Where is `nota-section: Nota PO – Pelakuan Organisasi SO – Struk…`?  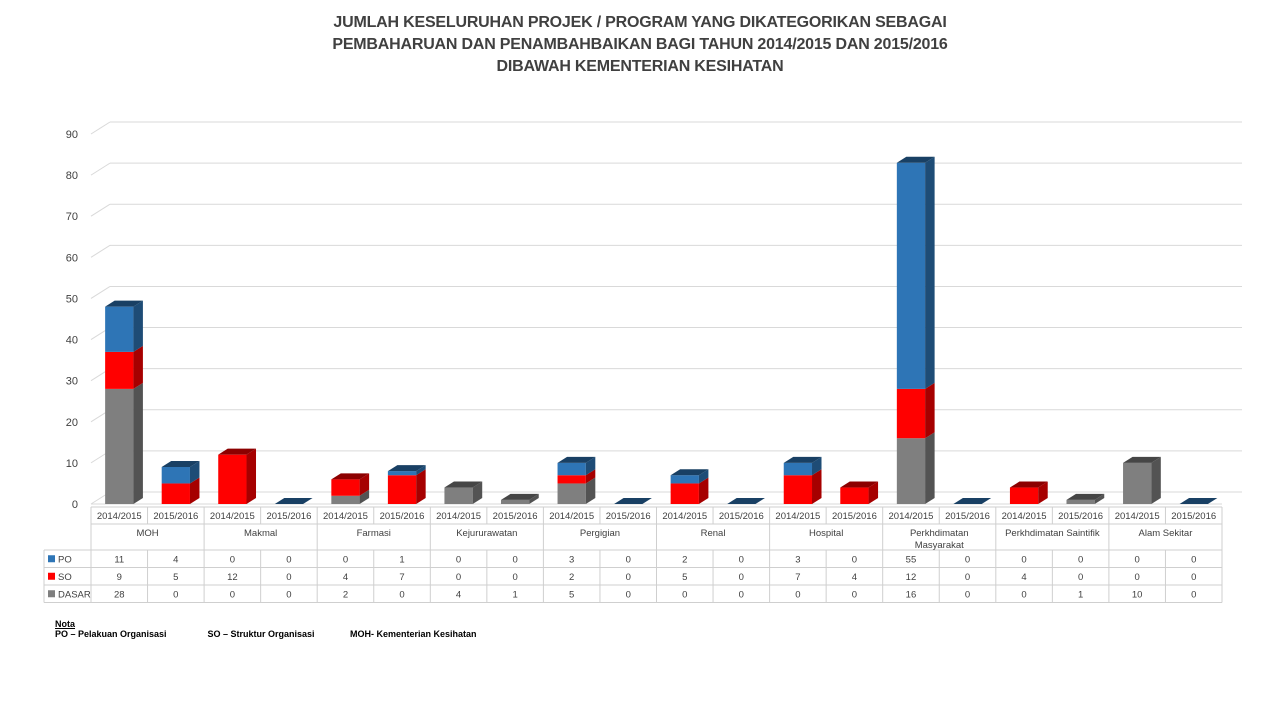
nota-section: Nota PO – Pelakuan Organisasi SO – Struk… is located at coordinates (266, 629).